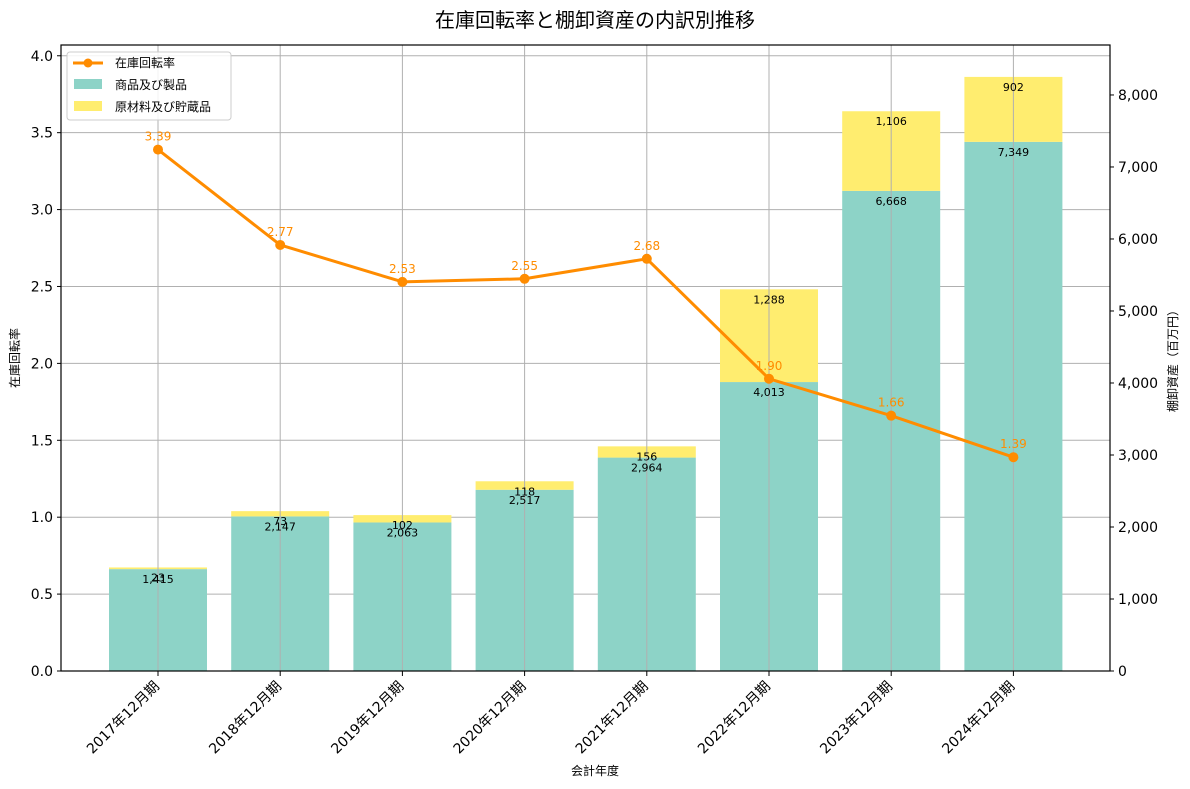  What do you see at coordinates (734, 718) in the screenshot?
I see `x-tick-label: 2022年12月期` at bounding box center [734, 718].